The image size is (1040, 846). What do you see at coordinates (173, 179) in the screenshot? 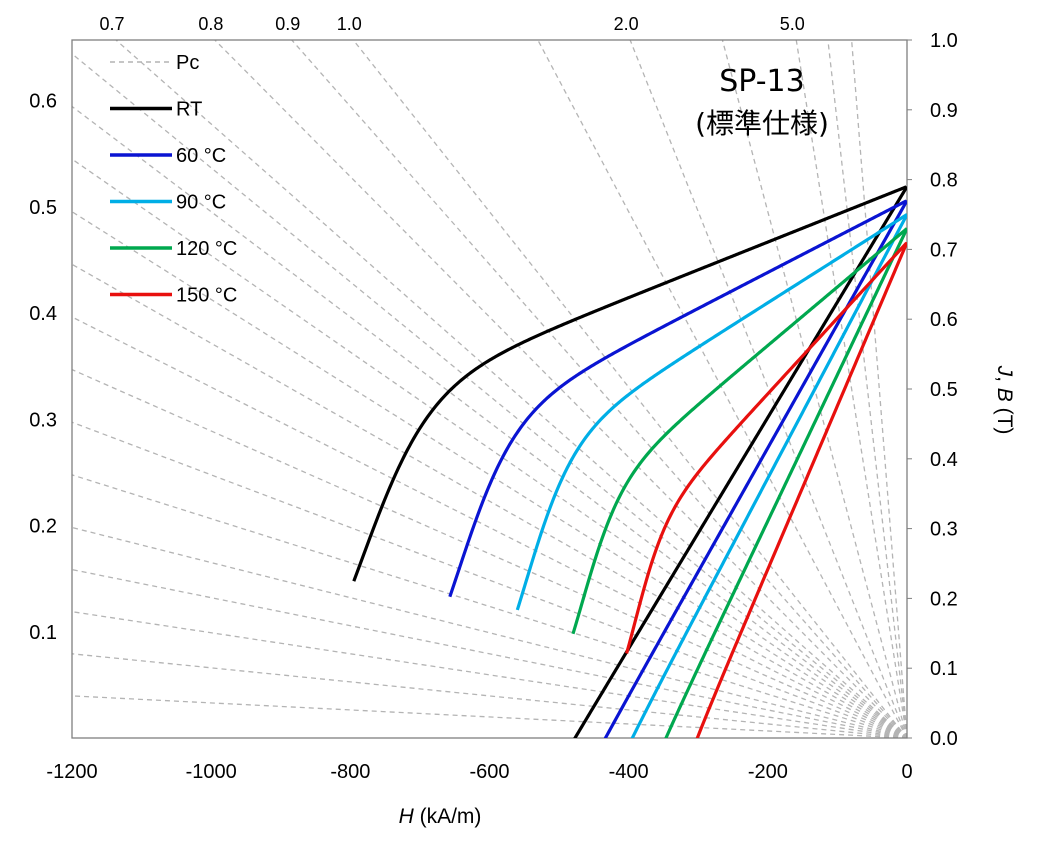
I see `legend: Pc RT 60 °C 90 °C 120 °C 150 °C` at bounding box center [173, 179].